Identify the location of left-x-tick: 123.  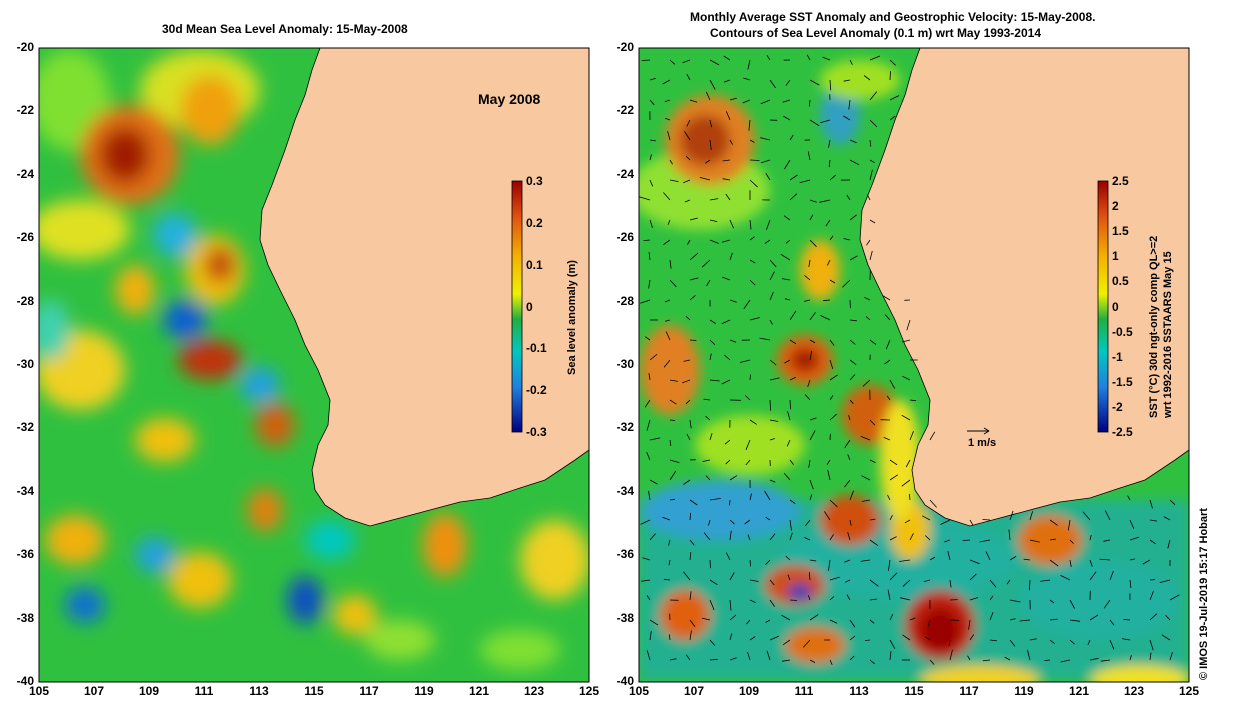
(534, 691).